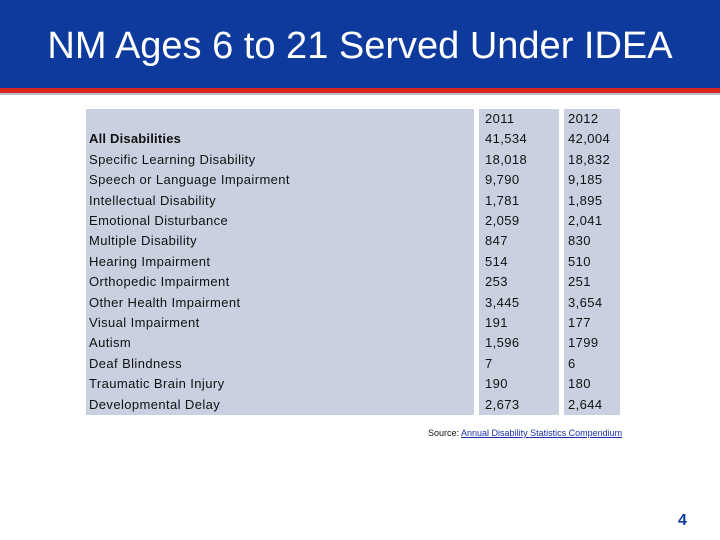 This screenshot has height=540, width=720. What do you see at coordinates (143, 241) in the screenshot?
I see `row-label: Multiple Disability` at bounding box center [143, 241].